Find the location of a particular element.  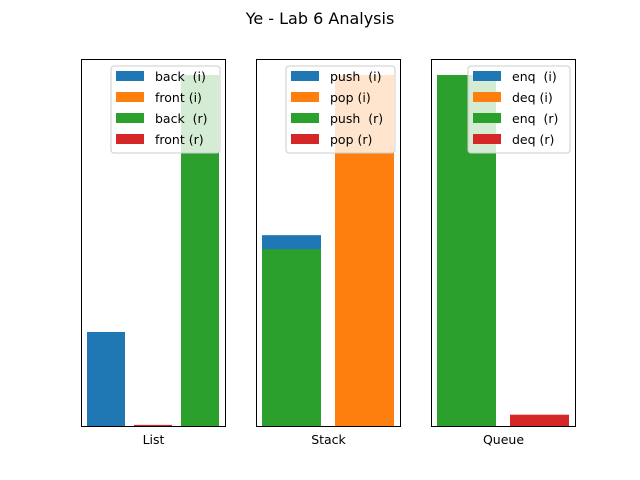

legend-label-2-0: enq (i) is located at coordinates (534, 76).